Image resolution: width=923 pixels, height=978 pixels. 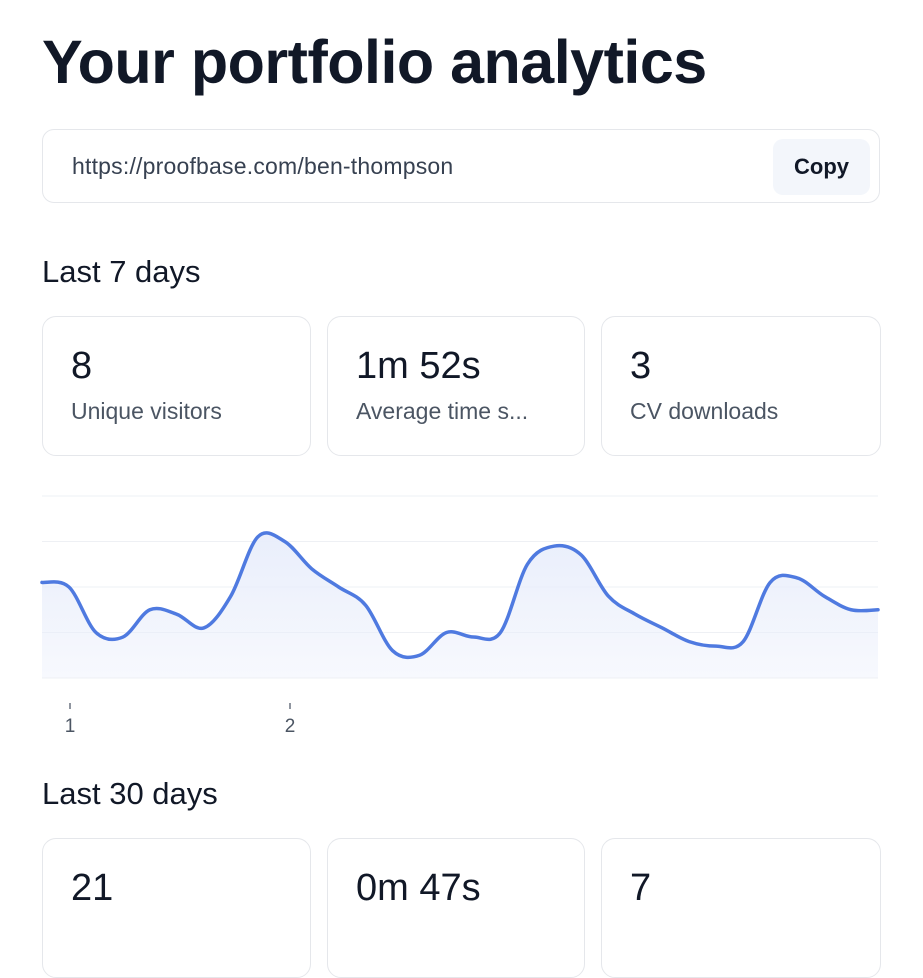 I want to click on stat-value: 0m 47s, so click(x=418, y=888).